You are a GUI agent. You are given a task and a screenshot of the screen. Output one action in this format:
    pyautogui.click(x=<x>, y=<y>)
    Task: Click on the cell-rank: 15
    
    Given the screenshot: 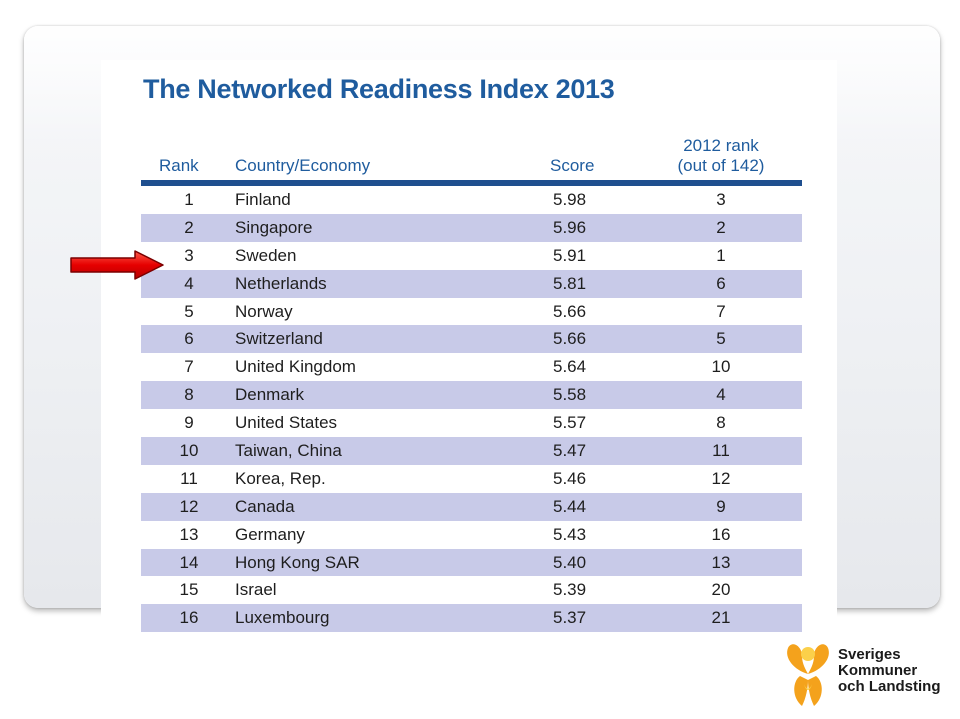 What is the action you would take?
    pyautogui.click(x=189, y=590)
    